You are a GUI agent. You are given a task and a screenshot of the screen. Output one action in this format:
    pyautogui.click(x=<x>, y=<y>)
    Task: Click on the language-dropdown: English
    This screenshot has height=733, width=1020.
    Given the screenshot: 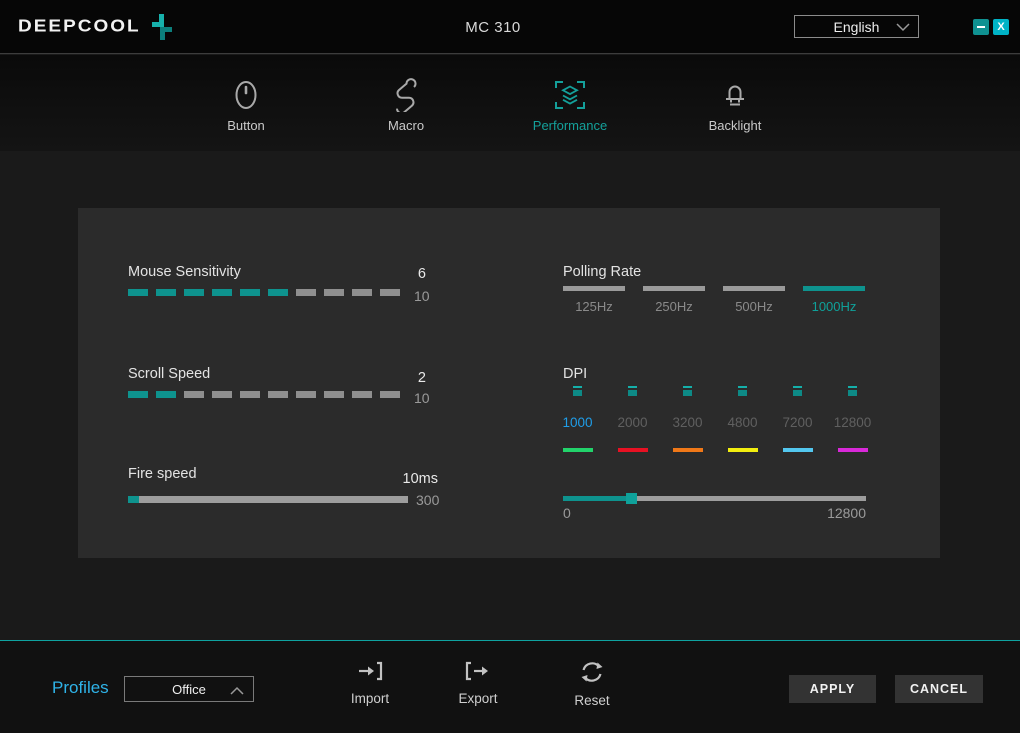 What is the action you would take?
    pyautogui.click(x=856, y=26)
    